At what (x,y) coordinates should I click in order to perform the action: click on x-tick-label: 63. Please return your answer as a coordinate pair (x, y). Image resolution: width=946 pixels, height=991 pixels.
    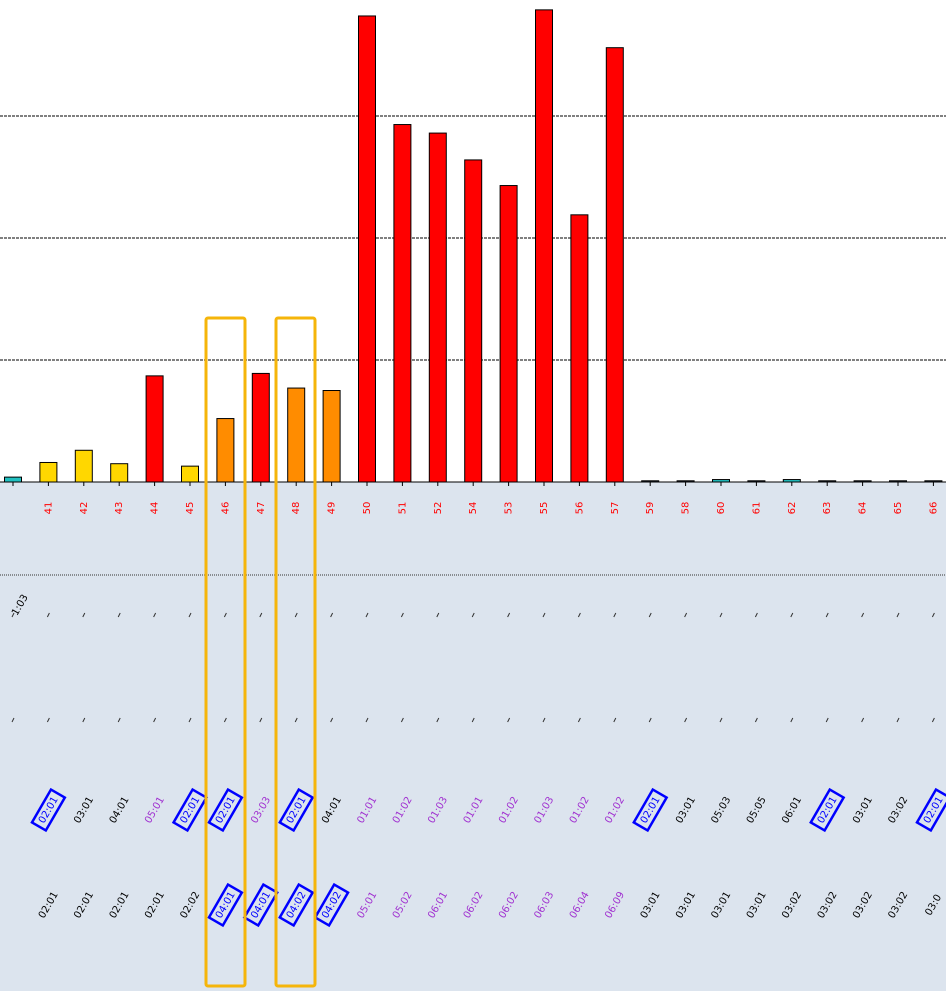
    Looking at the image, I should click on (827, 508).